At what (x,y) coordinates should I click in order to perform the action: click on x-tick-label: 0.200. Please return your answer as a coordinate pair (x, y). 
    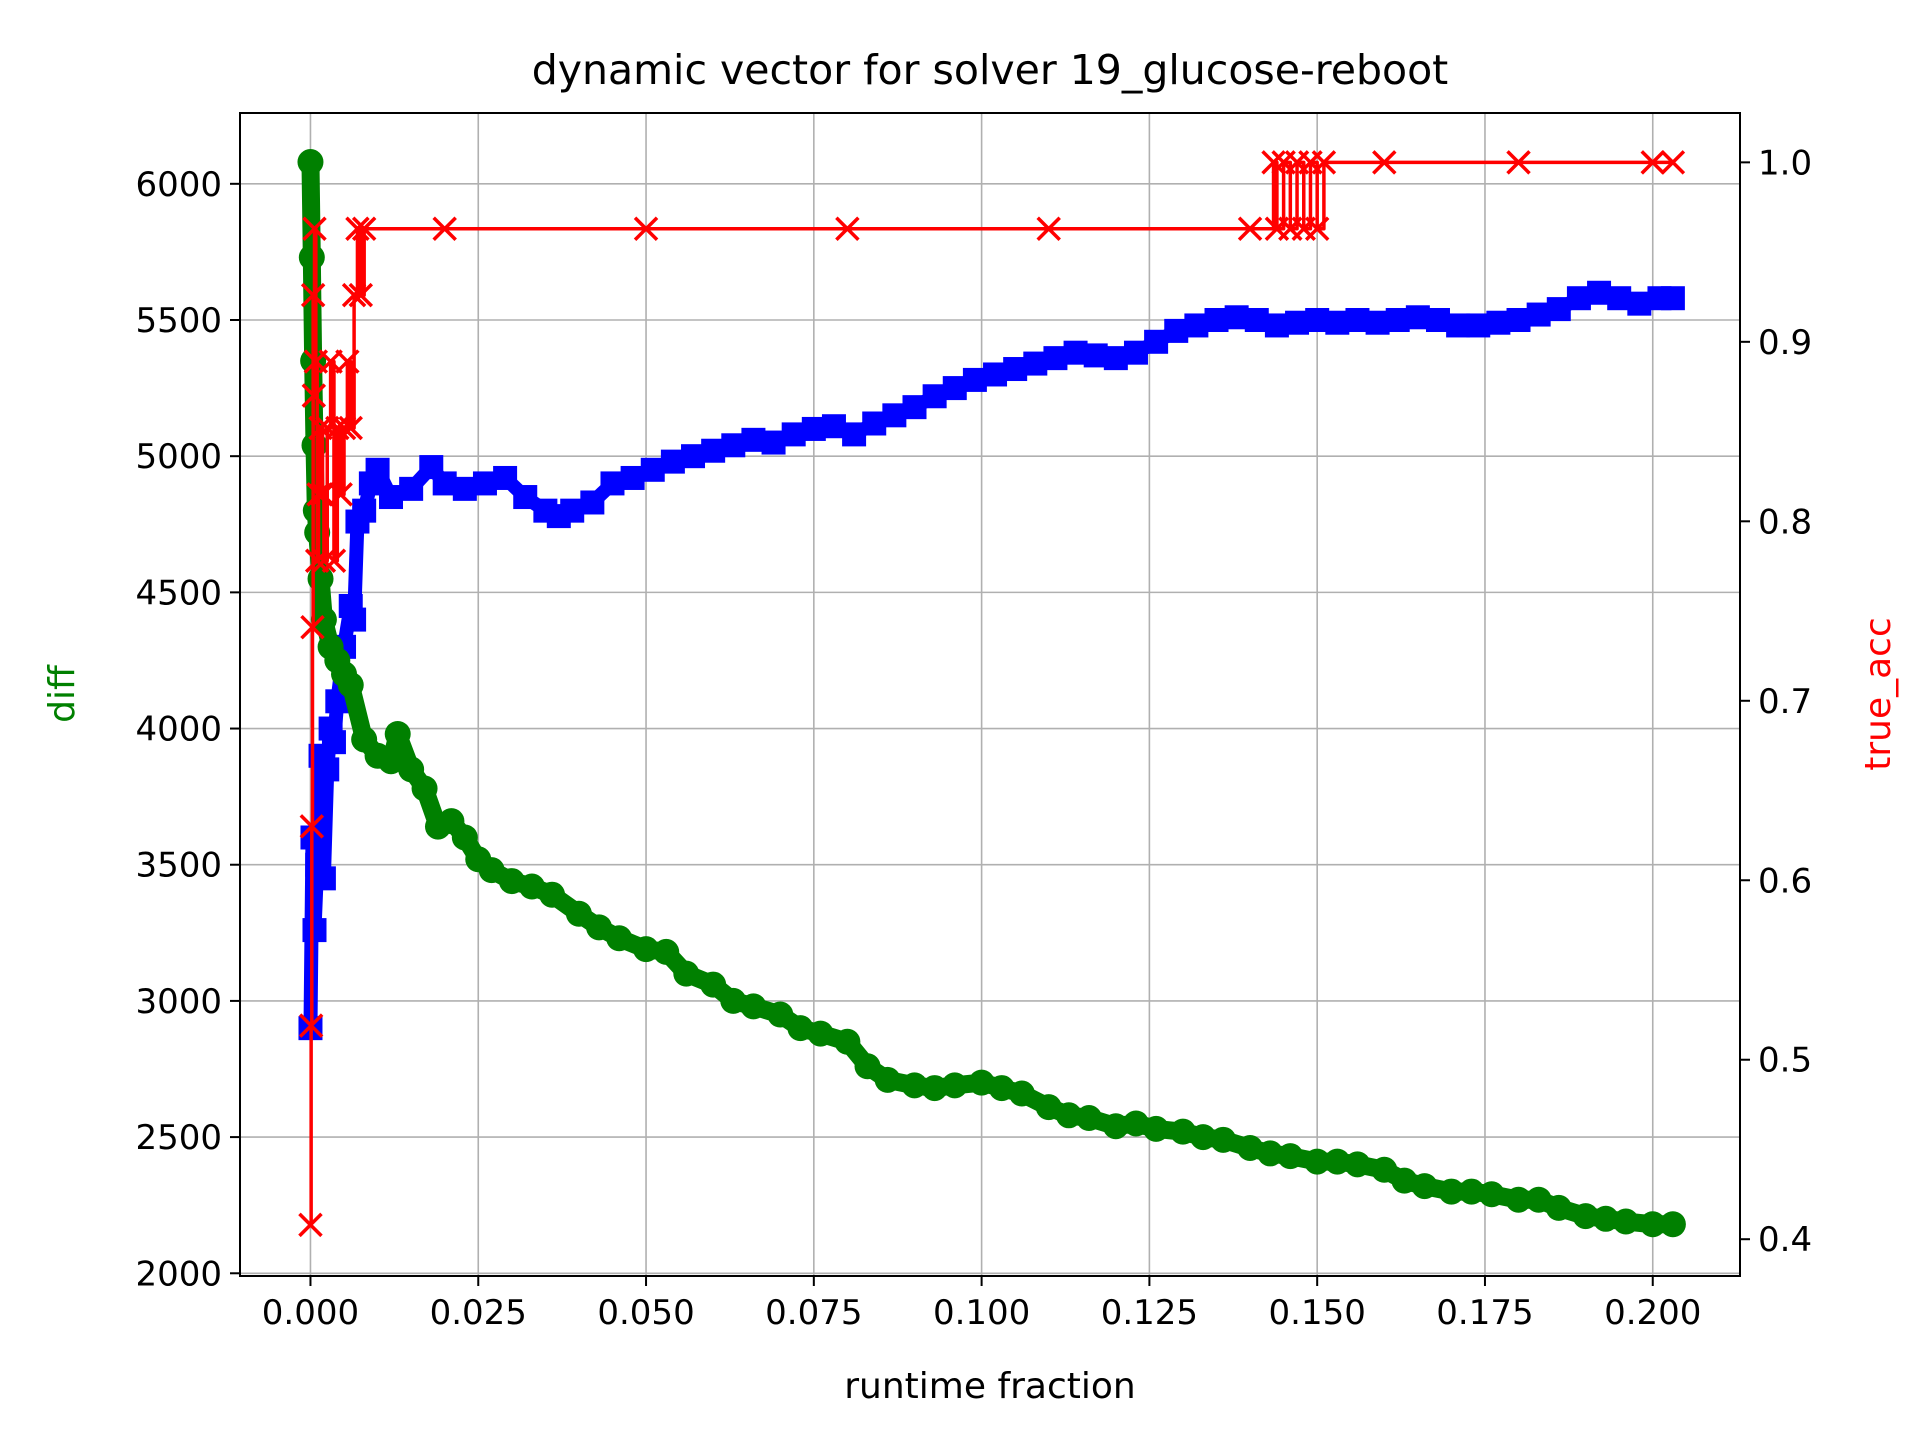
    Looking at the image, I should click on (1652, 1313).